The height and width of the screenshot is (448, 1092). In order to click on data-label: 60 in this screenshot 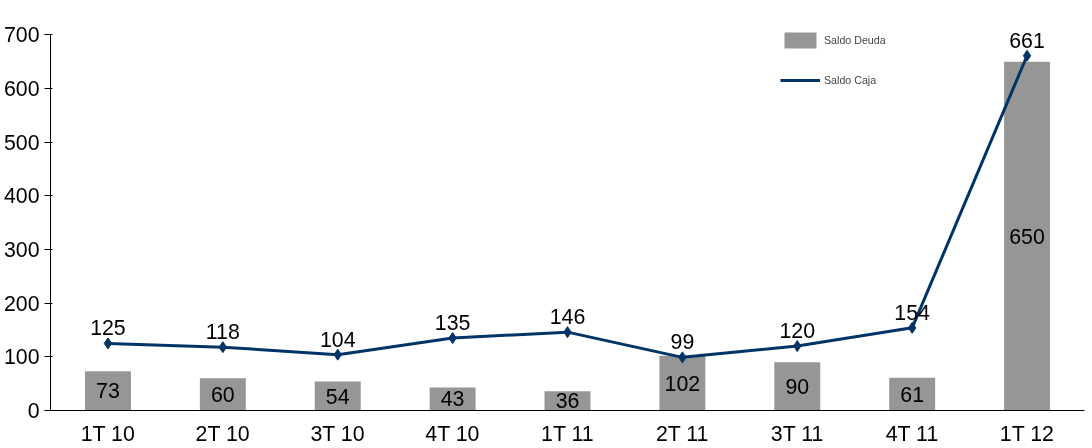, I will do `click(222, 394)`.